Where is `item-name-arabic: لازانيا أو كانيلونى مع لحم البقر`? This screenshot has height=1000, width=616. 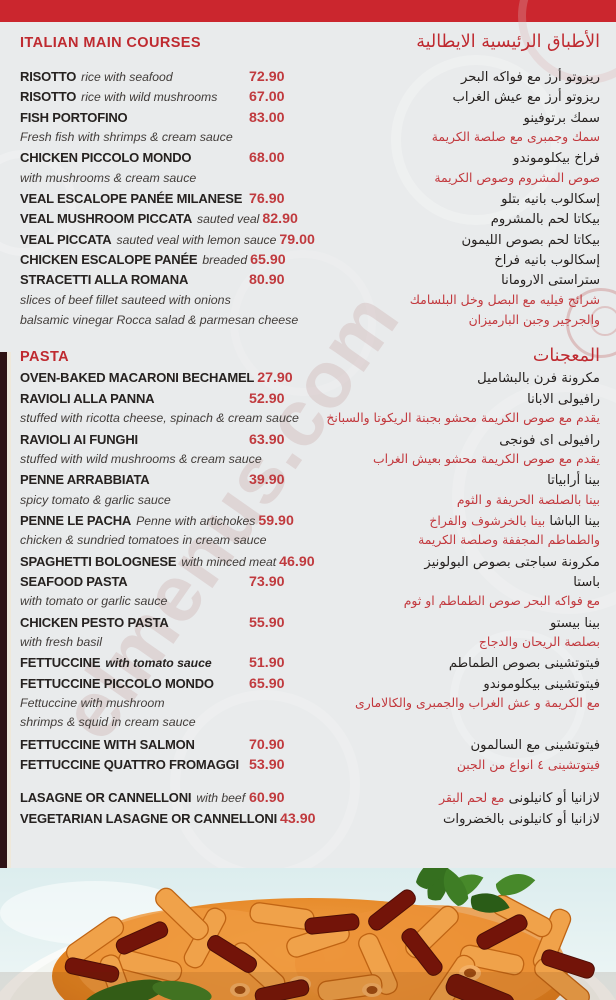
item-name-arabic: لازانيا أو كانيلونى مع لحم البقر is located at coordinates (451, 798).